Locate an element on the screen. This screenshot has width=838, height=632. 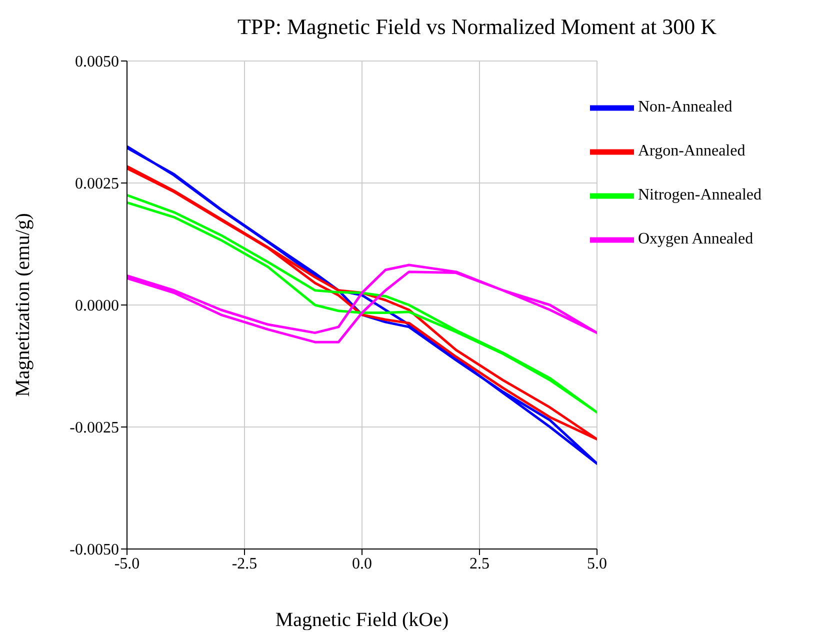
legend-label: Oxygen Annealed is located at coordinates (696, 239).